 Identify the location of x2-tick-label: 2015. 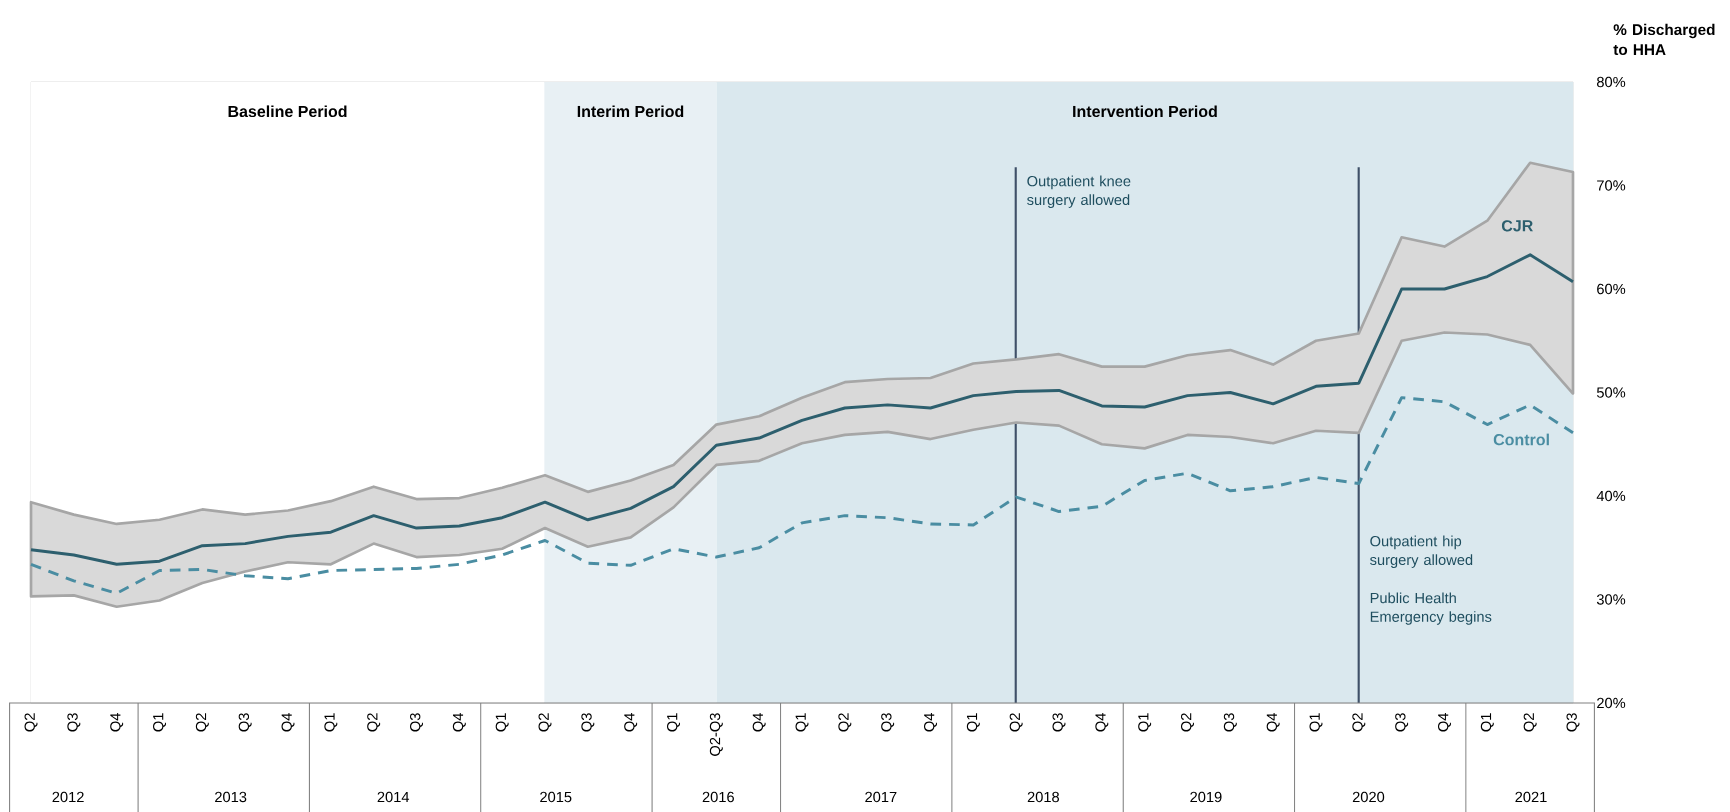
(556, 797).